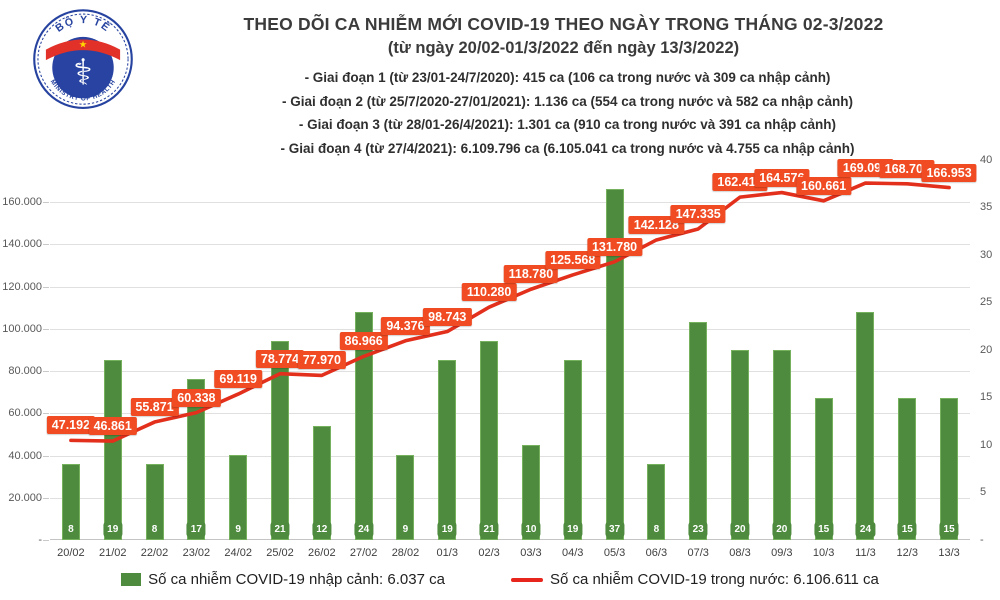 This screenshot has width=1000, height=600. Describe the element at coordinates (154, 553) in the screenshot. I see `date-label: 22/02` at that location.